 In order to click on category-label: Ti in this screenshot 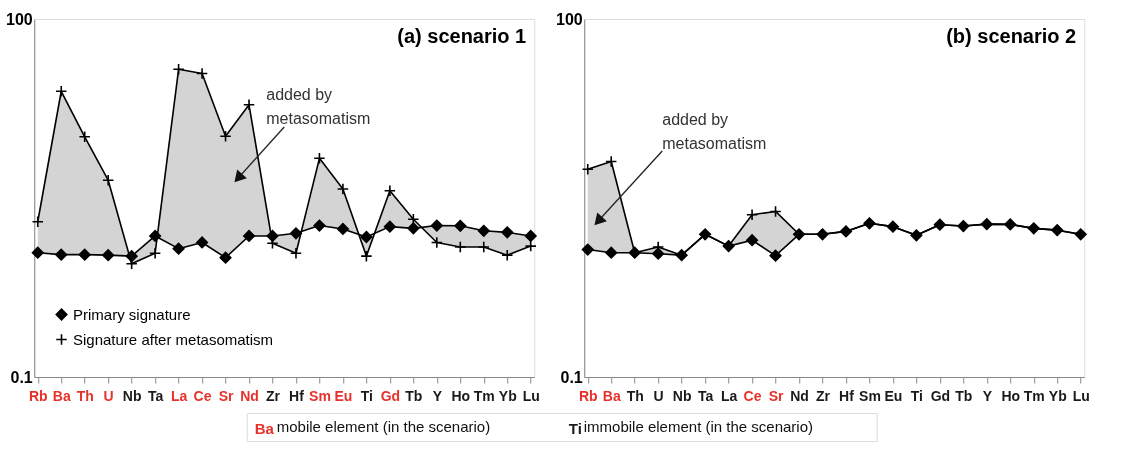, I will do `click(575, 428)`.